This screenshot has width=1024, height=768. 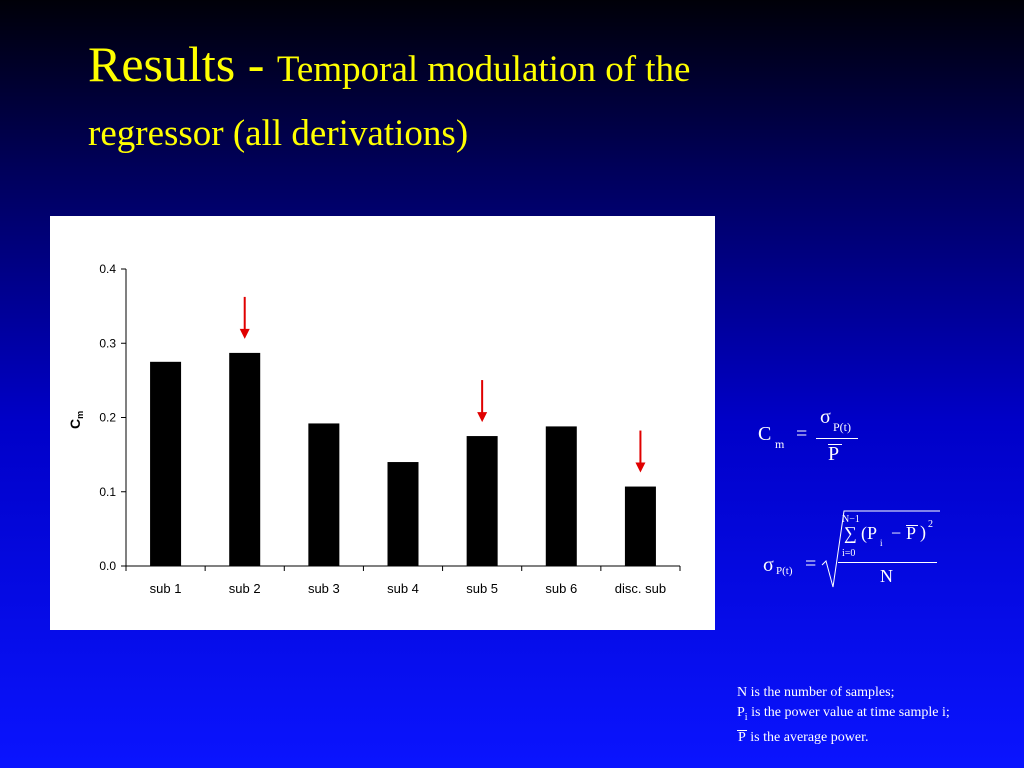 What do you see at coordinates (802, 434) in the screenshot?
I see `cm-equals: =` at bounding box center [802, 434].